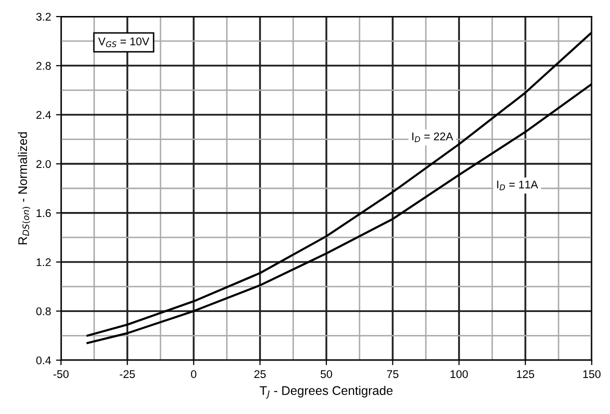  Describe the element at coordinates (193, 374) in the screenshot. I see `x-tick-label: 0` at that location.